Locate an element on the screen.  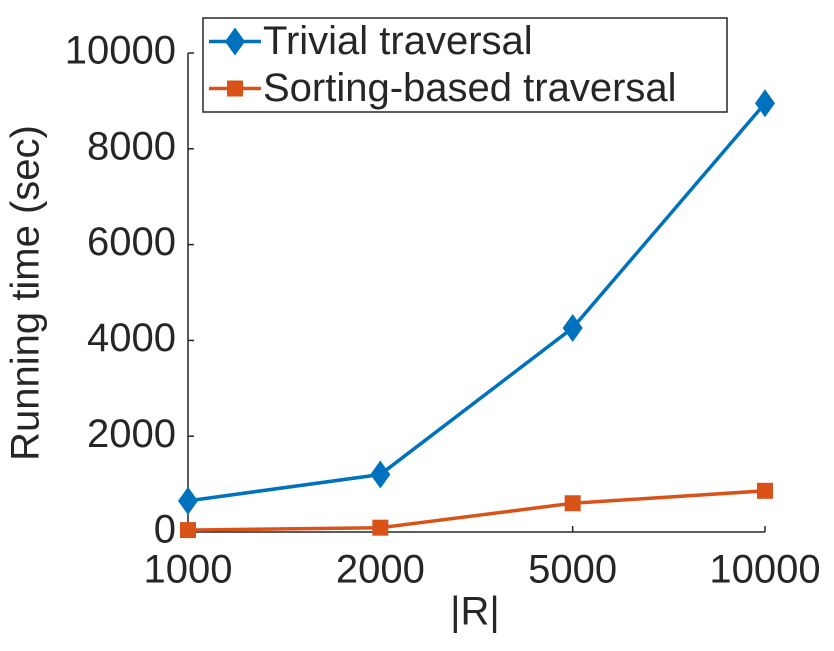
x-axis-label: |R| is located at coordinates (475, 612).